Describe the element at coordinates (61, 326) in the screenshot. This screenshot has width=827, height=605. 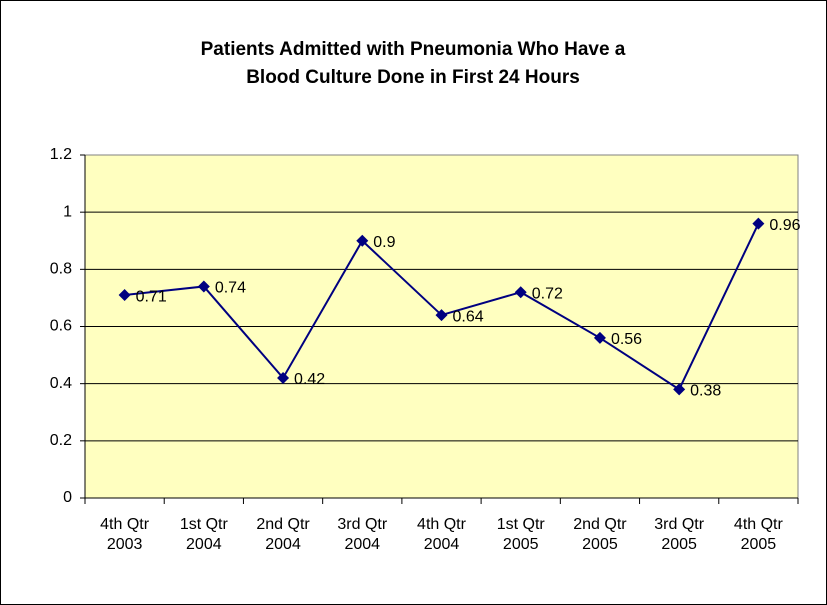
I see `y-tick-label: 0.6` at that location.